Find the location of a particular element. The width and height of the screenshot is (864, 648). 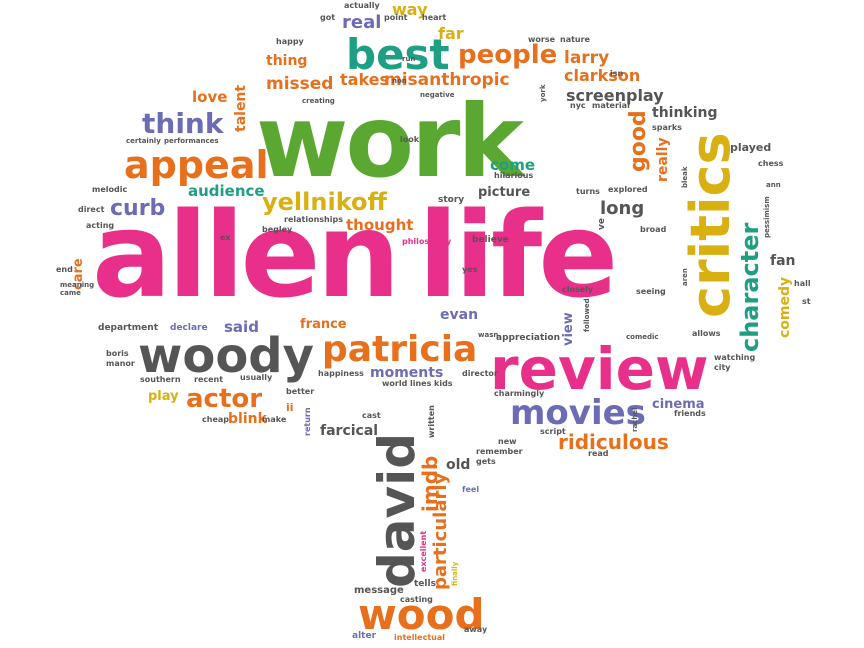

word-end: end is located at coordinates (64, 269).